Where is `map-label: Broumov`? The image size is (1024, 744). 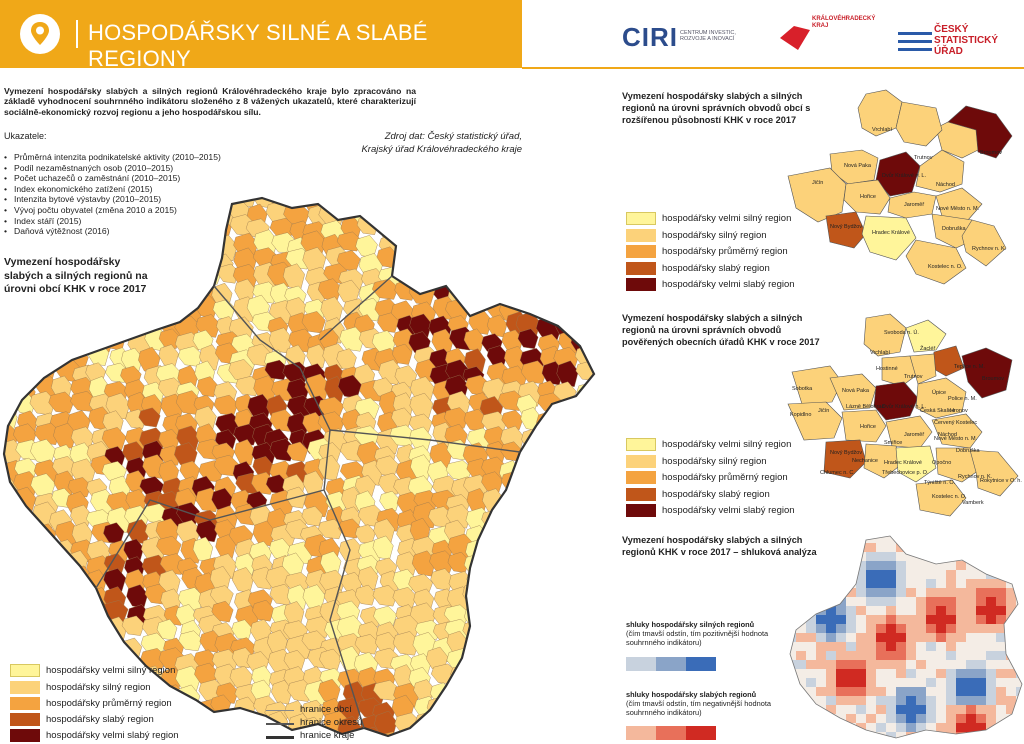
map-label: Broumov is located at coordinates (993, 379).